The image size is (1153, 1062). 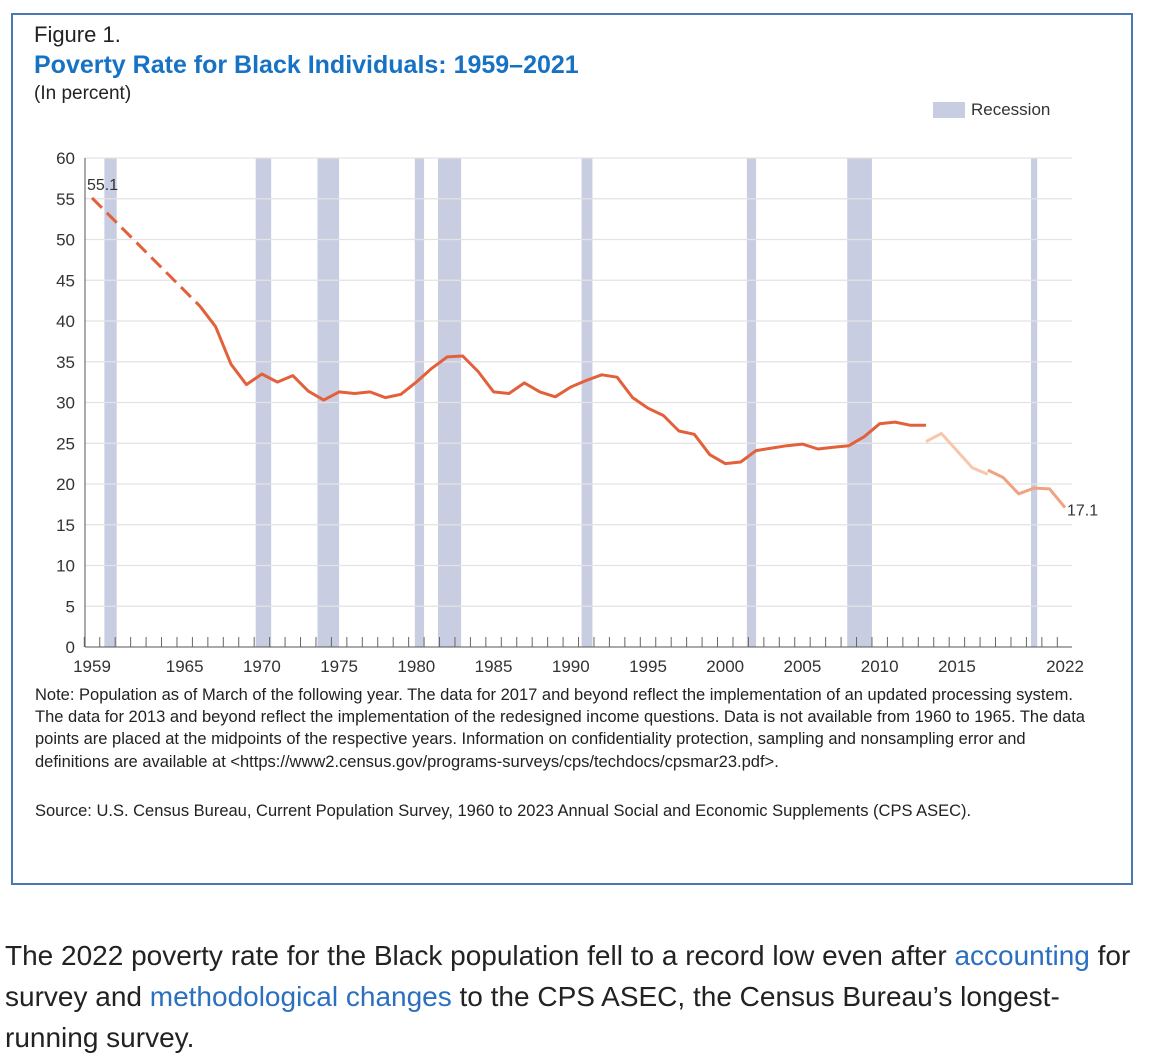 I want to click on accounting-link: accounting, so click(x=1022, y=955).